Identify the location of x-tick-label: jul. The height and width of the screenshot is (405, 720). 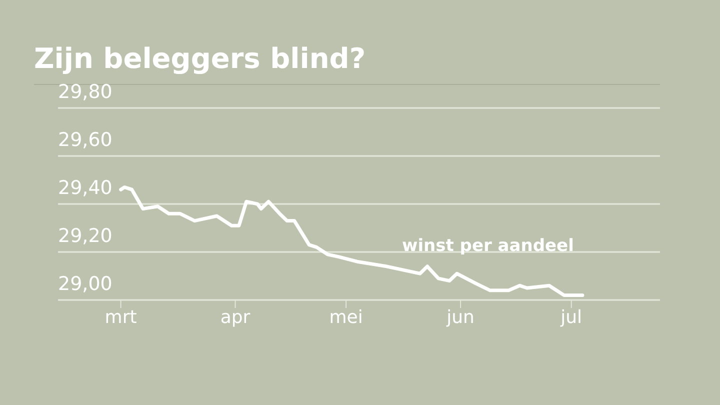
(571, 317).